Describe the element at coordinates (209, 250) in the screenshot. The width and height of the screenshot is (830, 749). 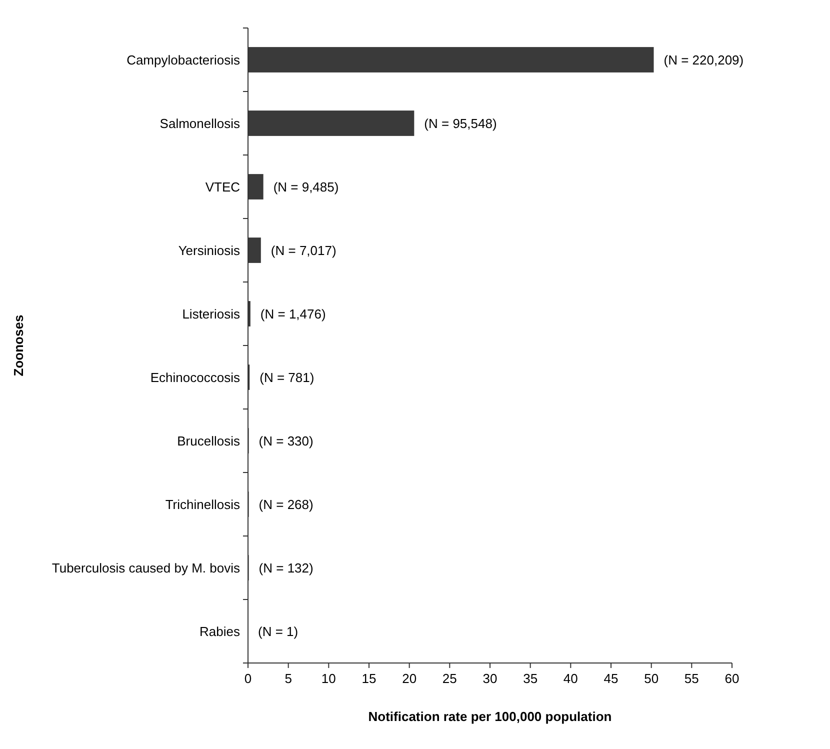
I see `y-tick-label: Yersiniosis` at that location.